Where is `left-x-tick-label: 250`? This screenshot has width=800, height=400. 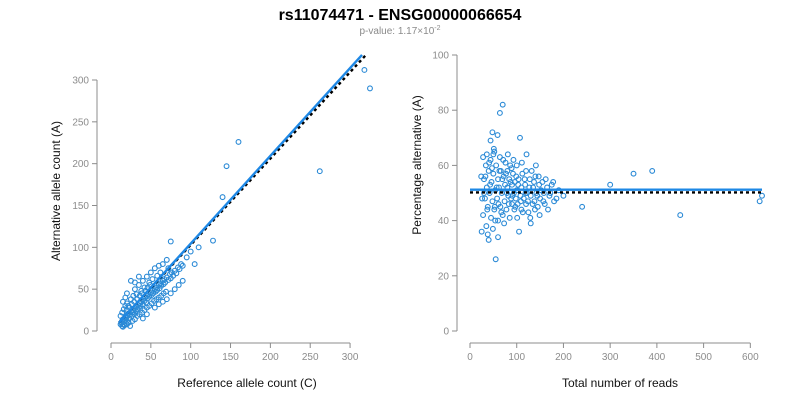 left-x-tick-label: 250 is located at coordinates (310, 357).